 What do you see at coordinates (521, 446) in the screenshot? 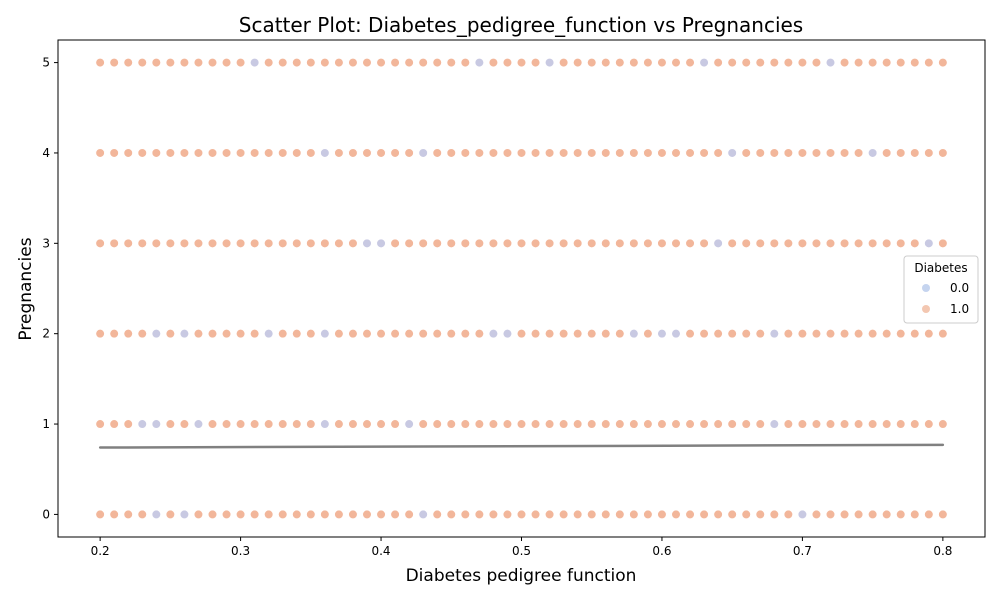
I see `regression-line` at bounding box center [521, 446].